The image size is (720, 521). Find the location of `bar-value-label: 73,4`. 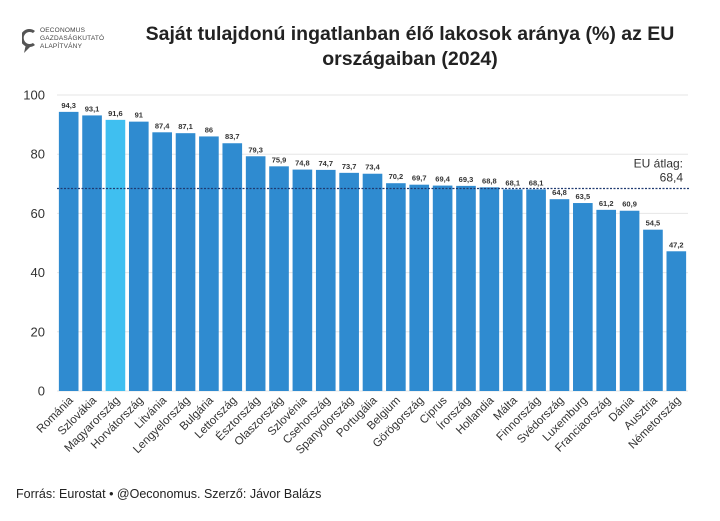

bar-value-label: 73,4 is located at coordinates (372, 167).